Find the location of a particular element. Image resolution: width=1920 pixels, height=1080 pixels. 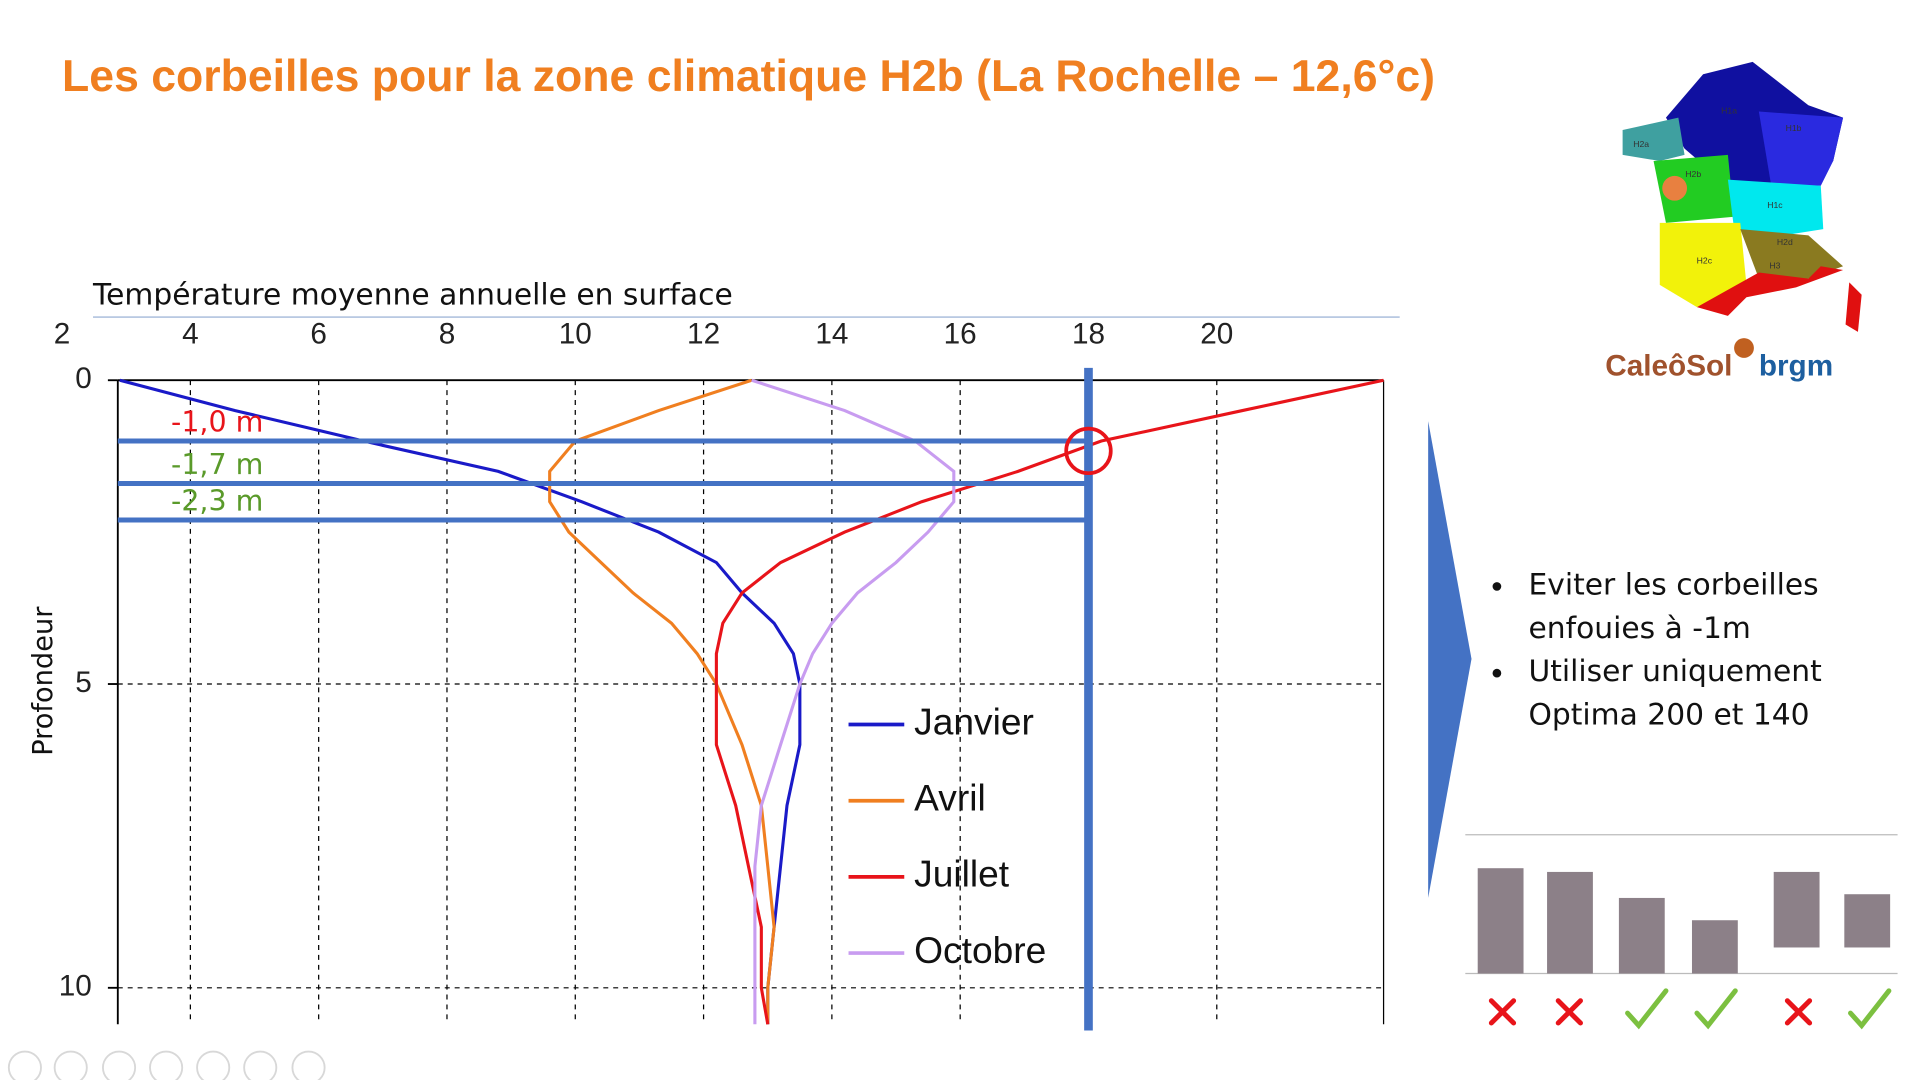

arrow is located at coordinates (1450, 659).